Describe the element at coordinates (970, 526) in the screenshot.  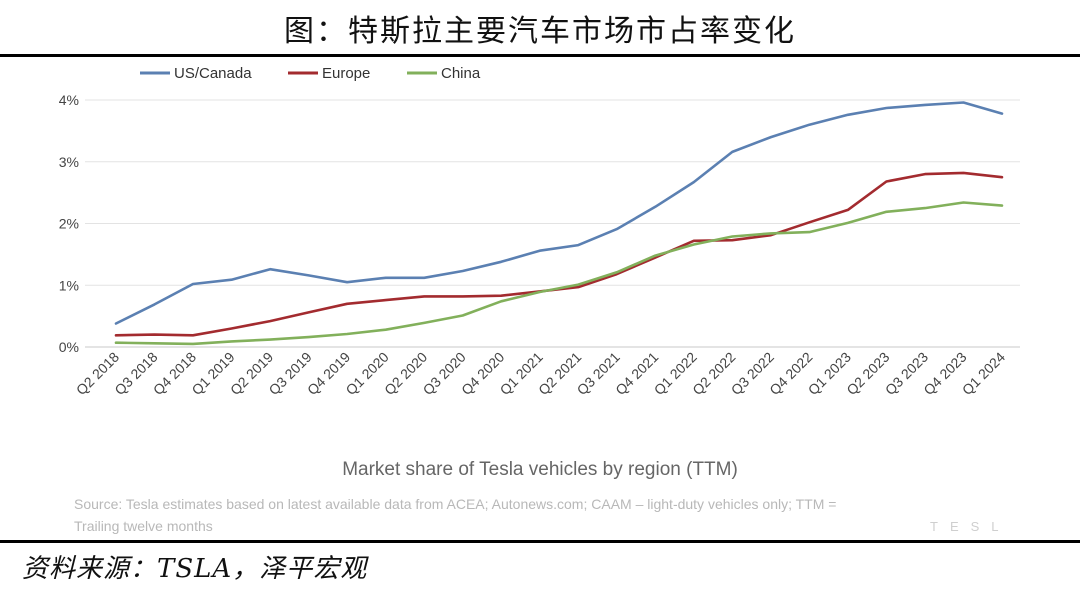
I see `watermark-logo: TESL` at that location.